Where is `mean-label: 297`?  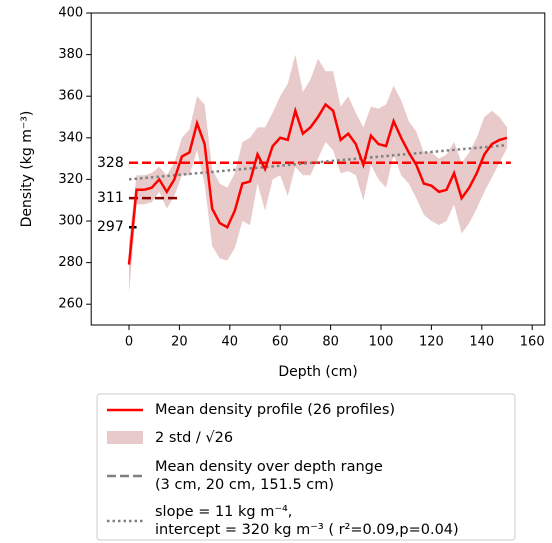
mean-label: 297 is located at coordinates (110, 227).